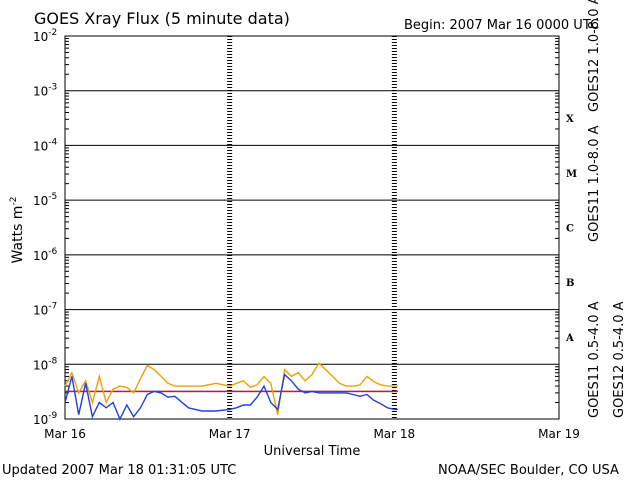 This screenshot has width=640, height=480. What do you see at coordinates (569, 338) in the screenshot?
I see `flare-class-a: A` at bounding box center [569, 338].